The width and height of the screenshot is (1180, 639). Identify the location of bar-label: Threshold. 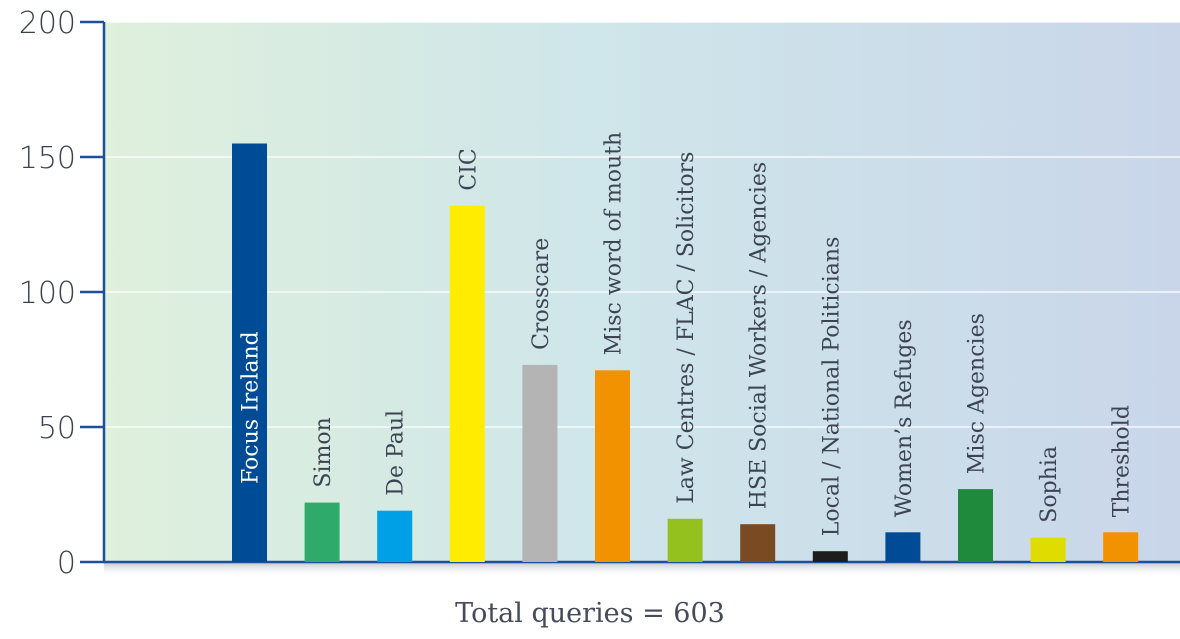
(1122, 461).